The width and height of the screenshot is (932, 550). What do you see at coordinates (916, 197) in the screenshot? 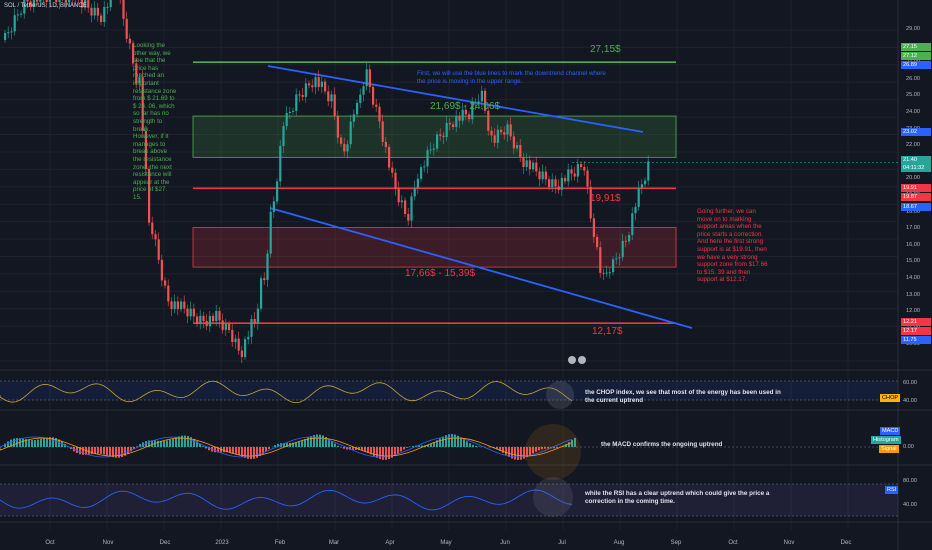
I see `price-tag-19-87: 19.87` at bounding box center [916, 197].